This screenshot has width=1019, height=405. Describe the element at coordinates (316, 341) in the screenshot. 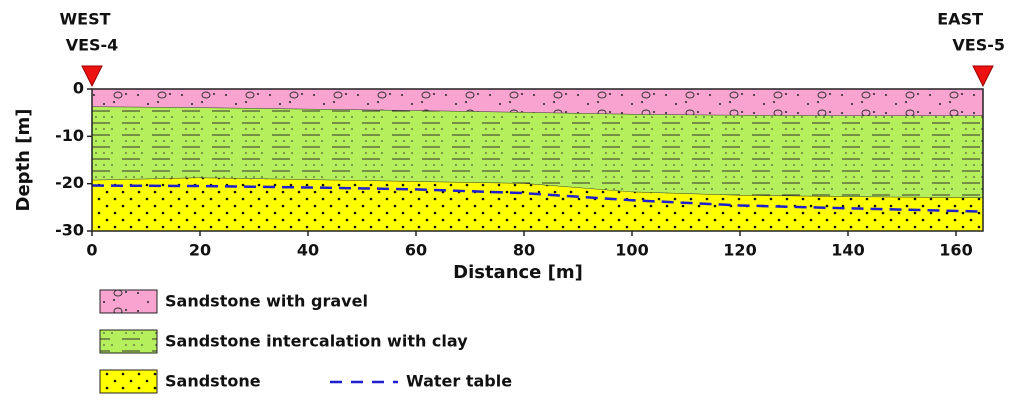

I see `legend-label: Sandstone intercalation with clay` at that location.